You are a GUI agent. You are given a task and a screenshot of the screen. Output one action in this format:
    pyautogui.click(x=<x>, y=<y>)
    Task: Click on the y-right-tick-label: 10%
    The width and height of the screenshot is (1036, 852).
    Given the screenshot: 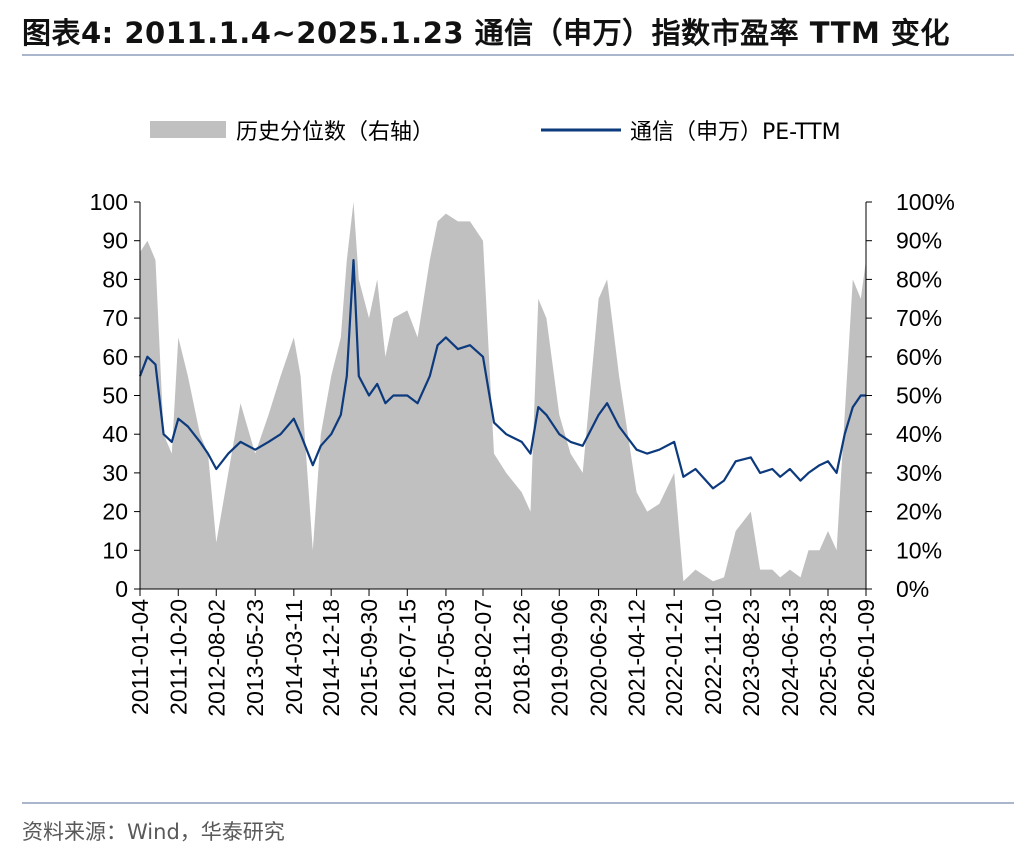 What is the action you would take?
    pyautogui.click(x=919, y=550)
    